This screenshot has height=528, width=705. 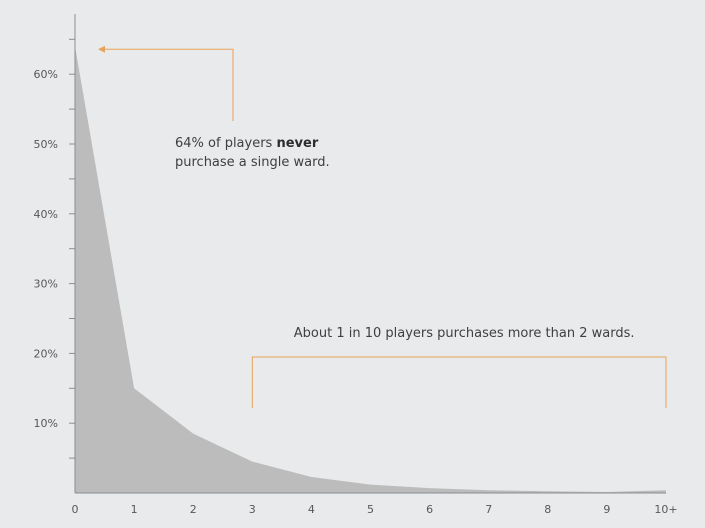 What do you see at coordinates (225, 143) in the screenshot?
I see `annotation-text-part: 64% of players` at bounding box center [225, 143].